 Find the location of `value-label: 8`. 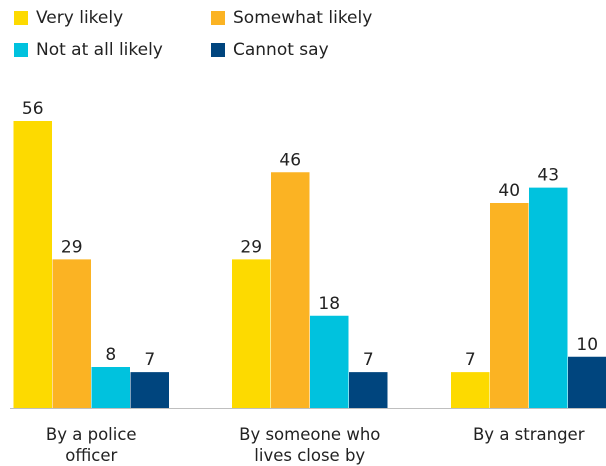

value-label: 8 is located at coordinates (110, 355).